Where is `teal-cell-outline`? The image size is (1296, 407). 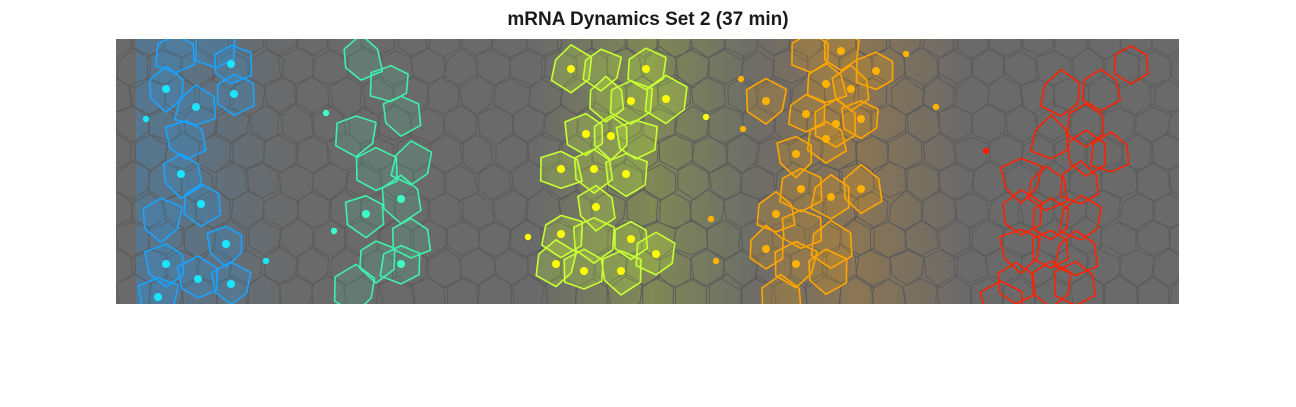
teal-cell-outline is located at coordinates (411, 238).